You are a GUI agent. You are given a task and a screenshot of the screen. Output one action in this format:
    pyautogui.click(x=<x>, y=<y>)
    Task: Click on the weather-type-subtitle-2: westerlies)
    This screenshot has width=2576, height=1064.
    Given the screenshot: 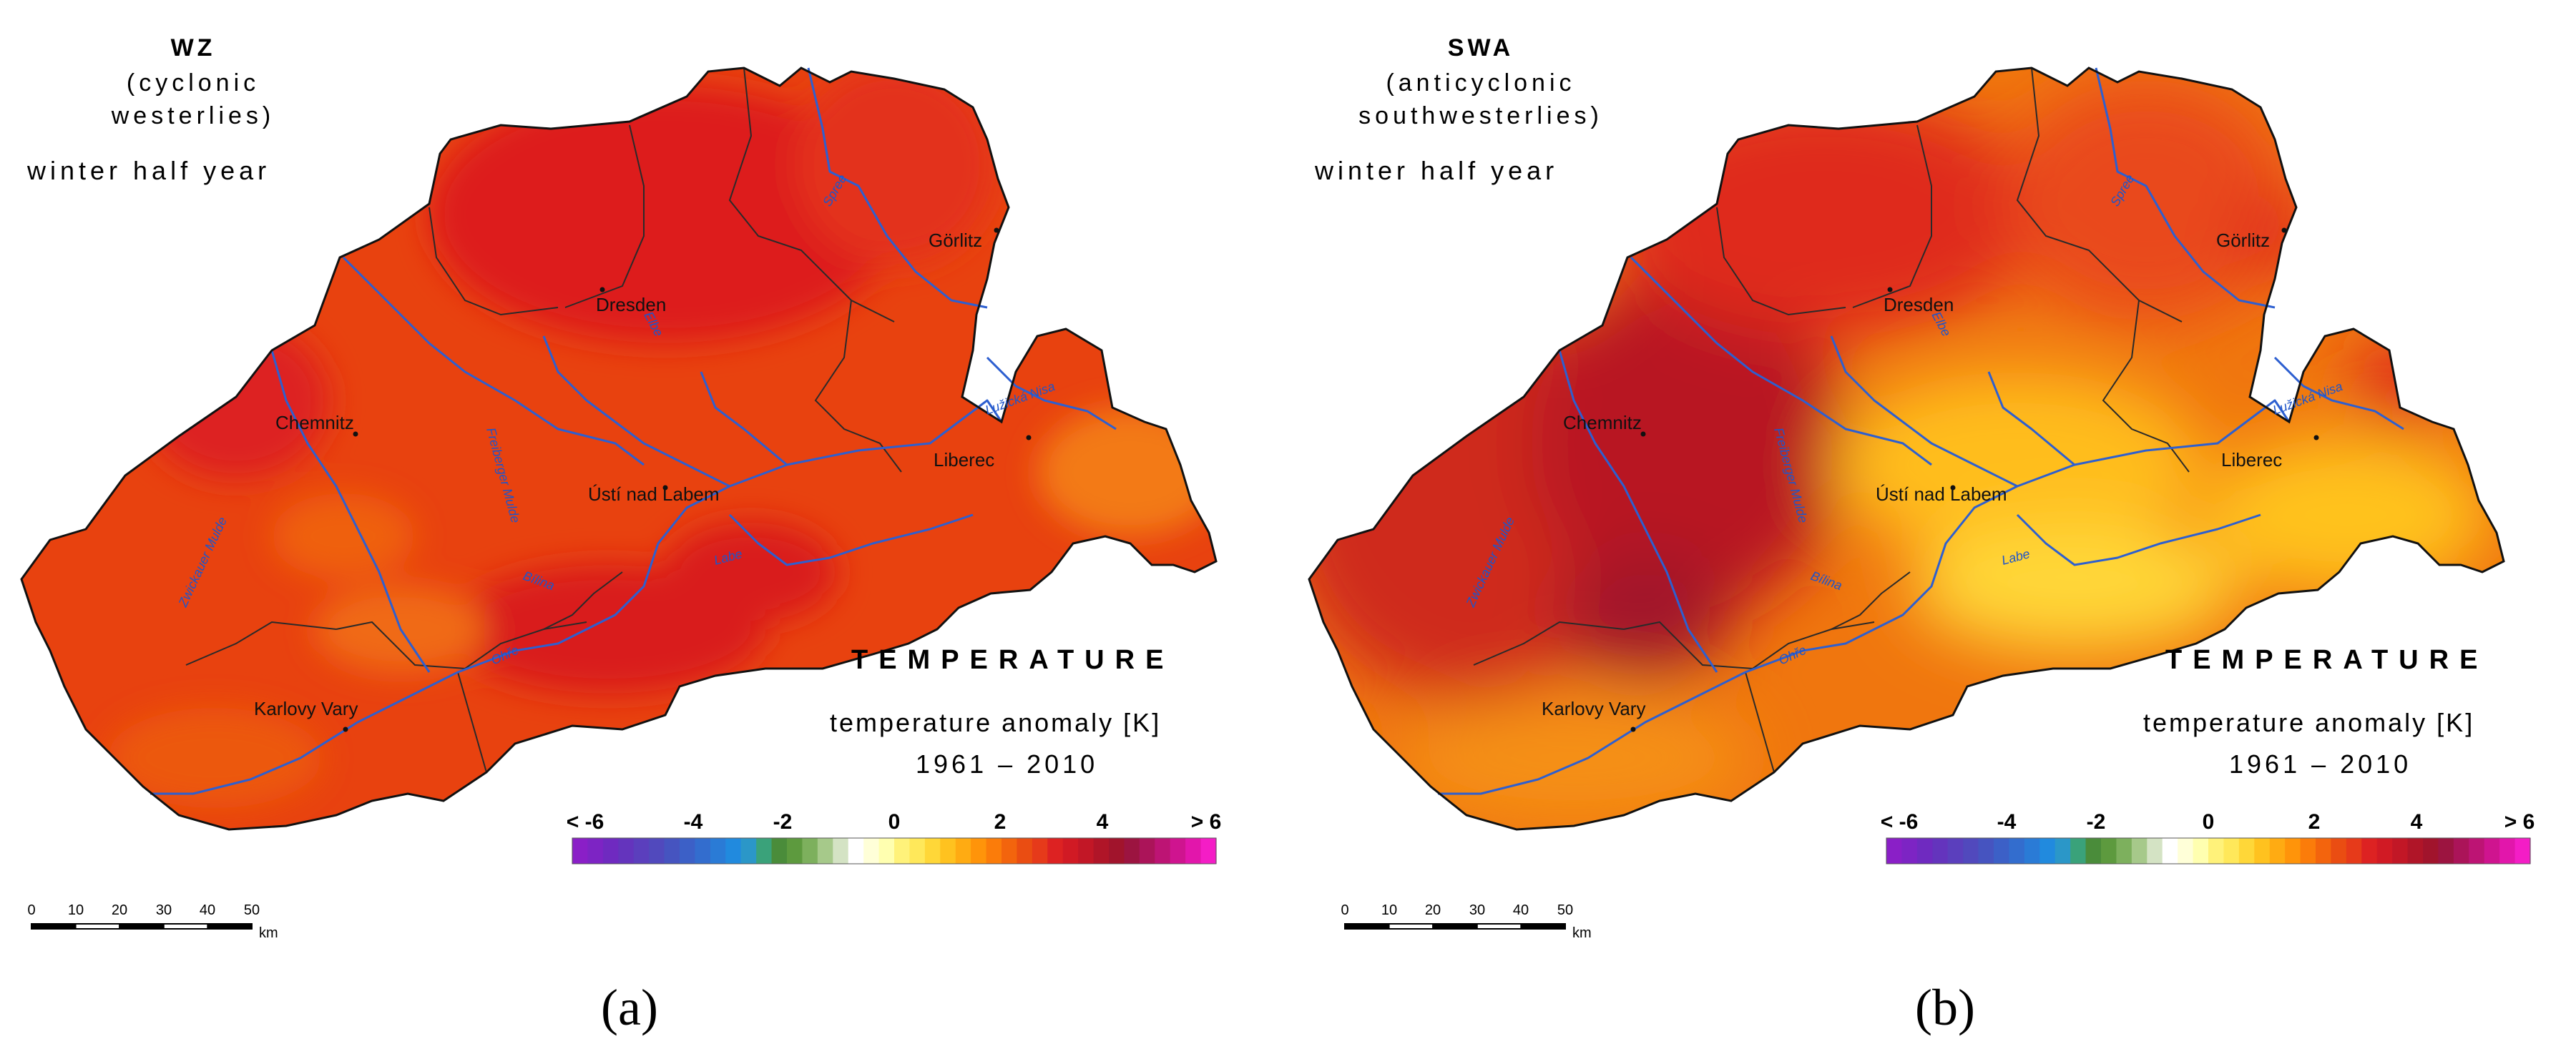 What is the action you would take?
    pyautogui.click(x=193, y=116)
    